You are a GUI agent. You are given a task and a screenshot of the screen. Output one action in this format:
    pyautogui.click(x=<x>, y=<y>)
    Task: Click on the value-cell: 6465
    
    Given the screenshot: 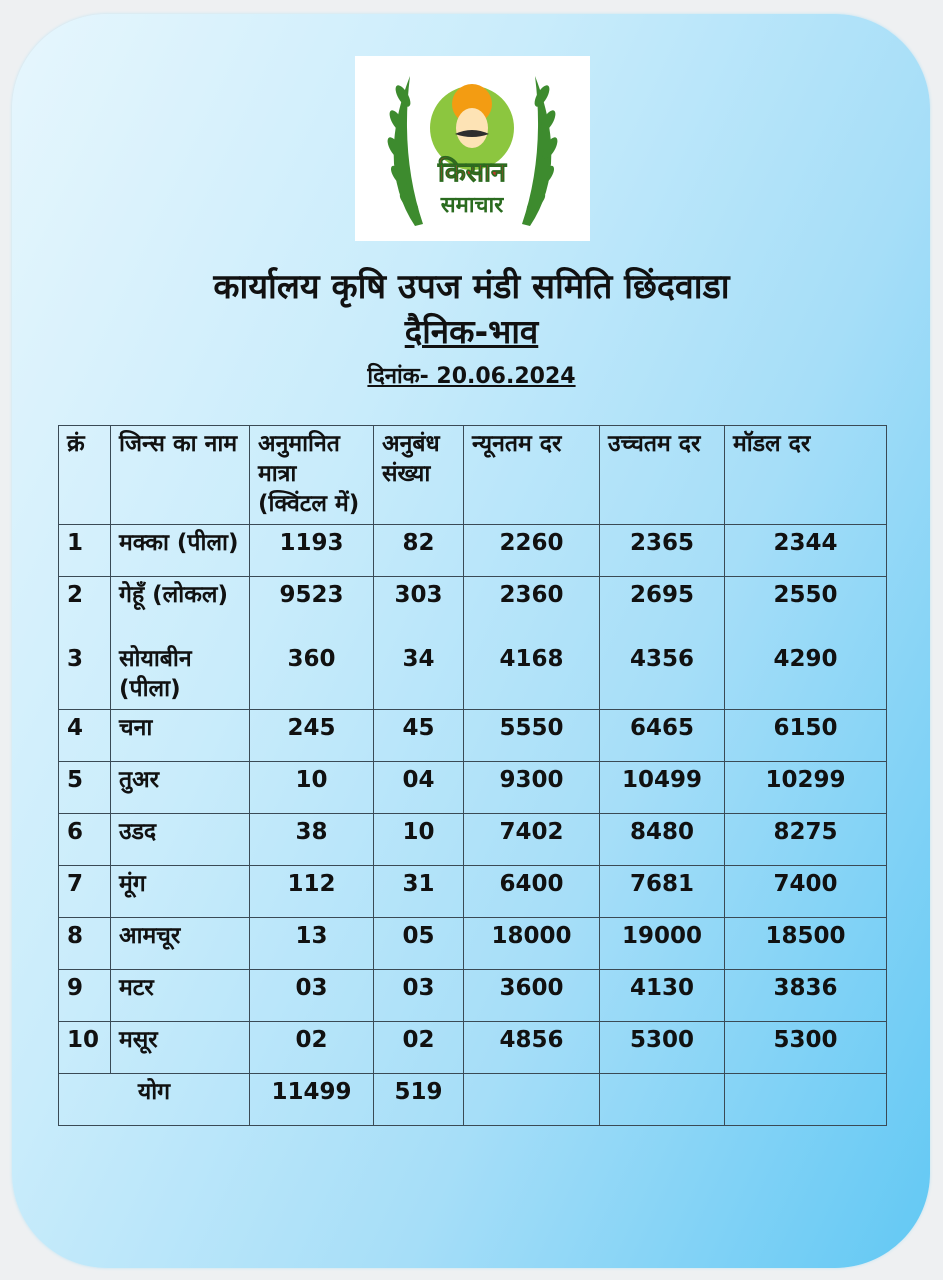 What is the action you would take?
    pyautogui.click(x=662, y=735)
    